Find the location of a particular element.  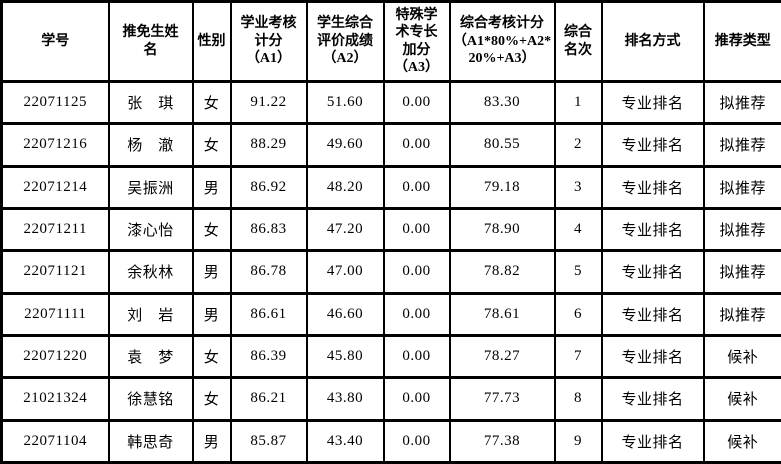

cell-candidate-name: 吴振洲 is located at coordinates (150, 187).